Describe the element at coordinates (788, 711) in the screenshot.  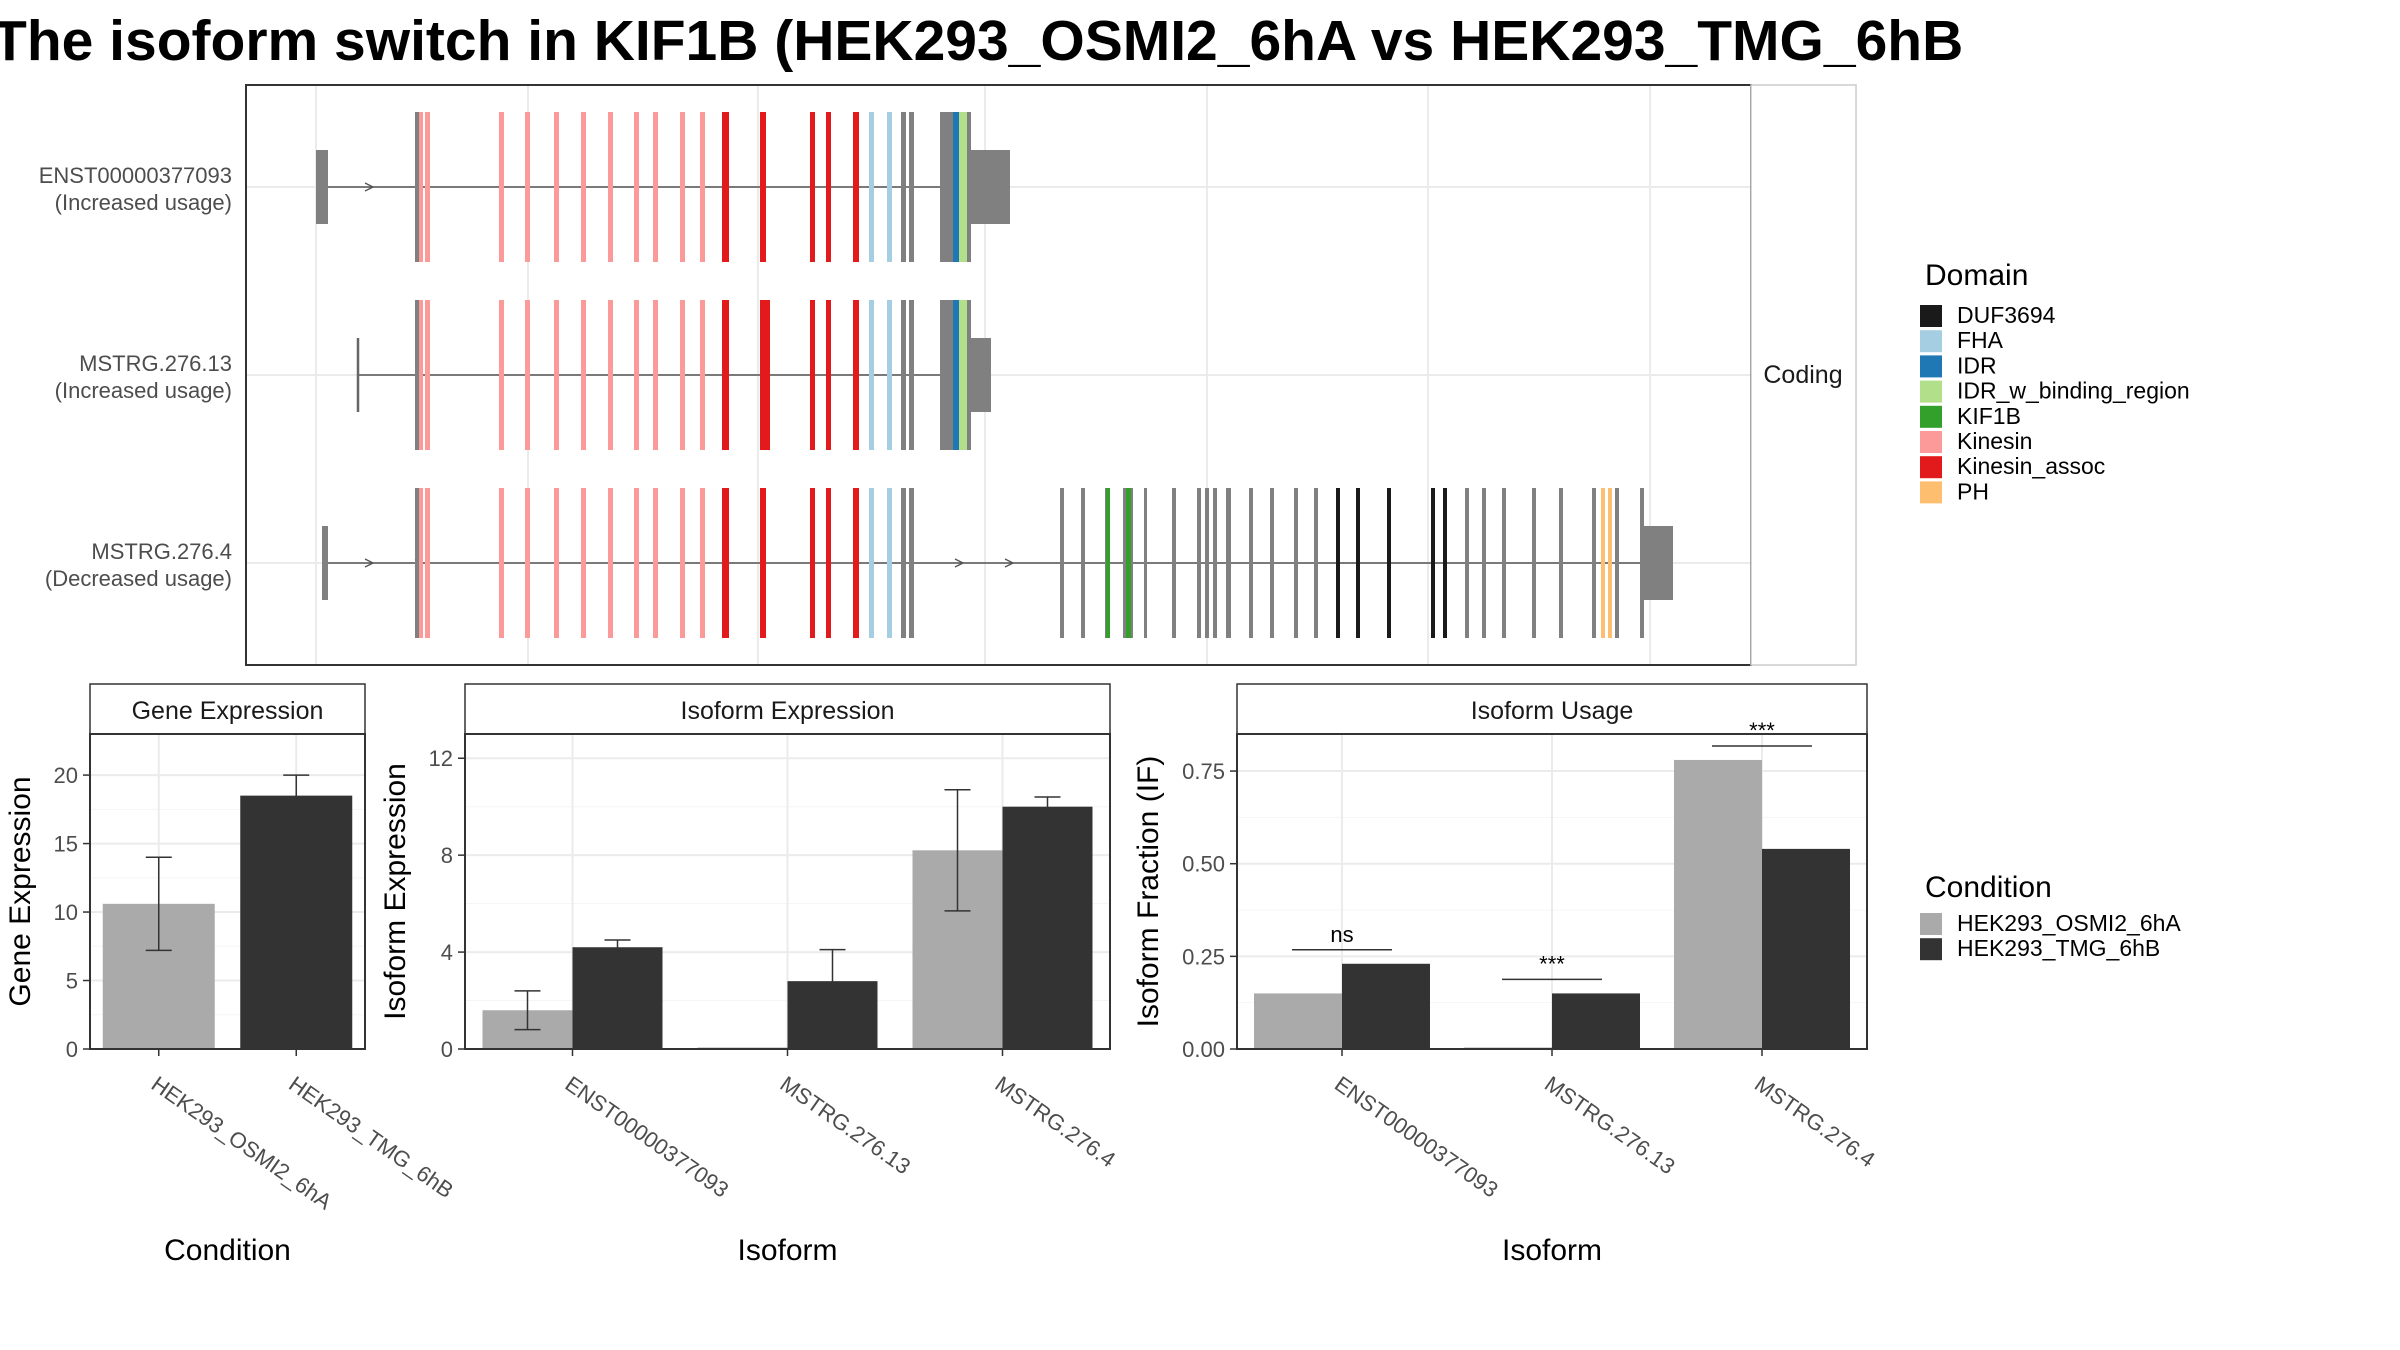
I see `panel-strip-label: Isoform Expression` at that location.